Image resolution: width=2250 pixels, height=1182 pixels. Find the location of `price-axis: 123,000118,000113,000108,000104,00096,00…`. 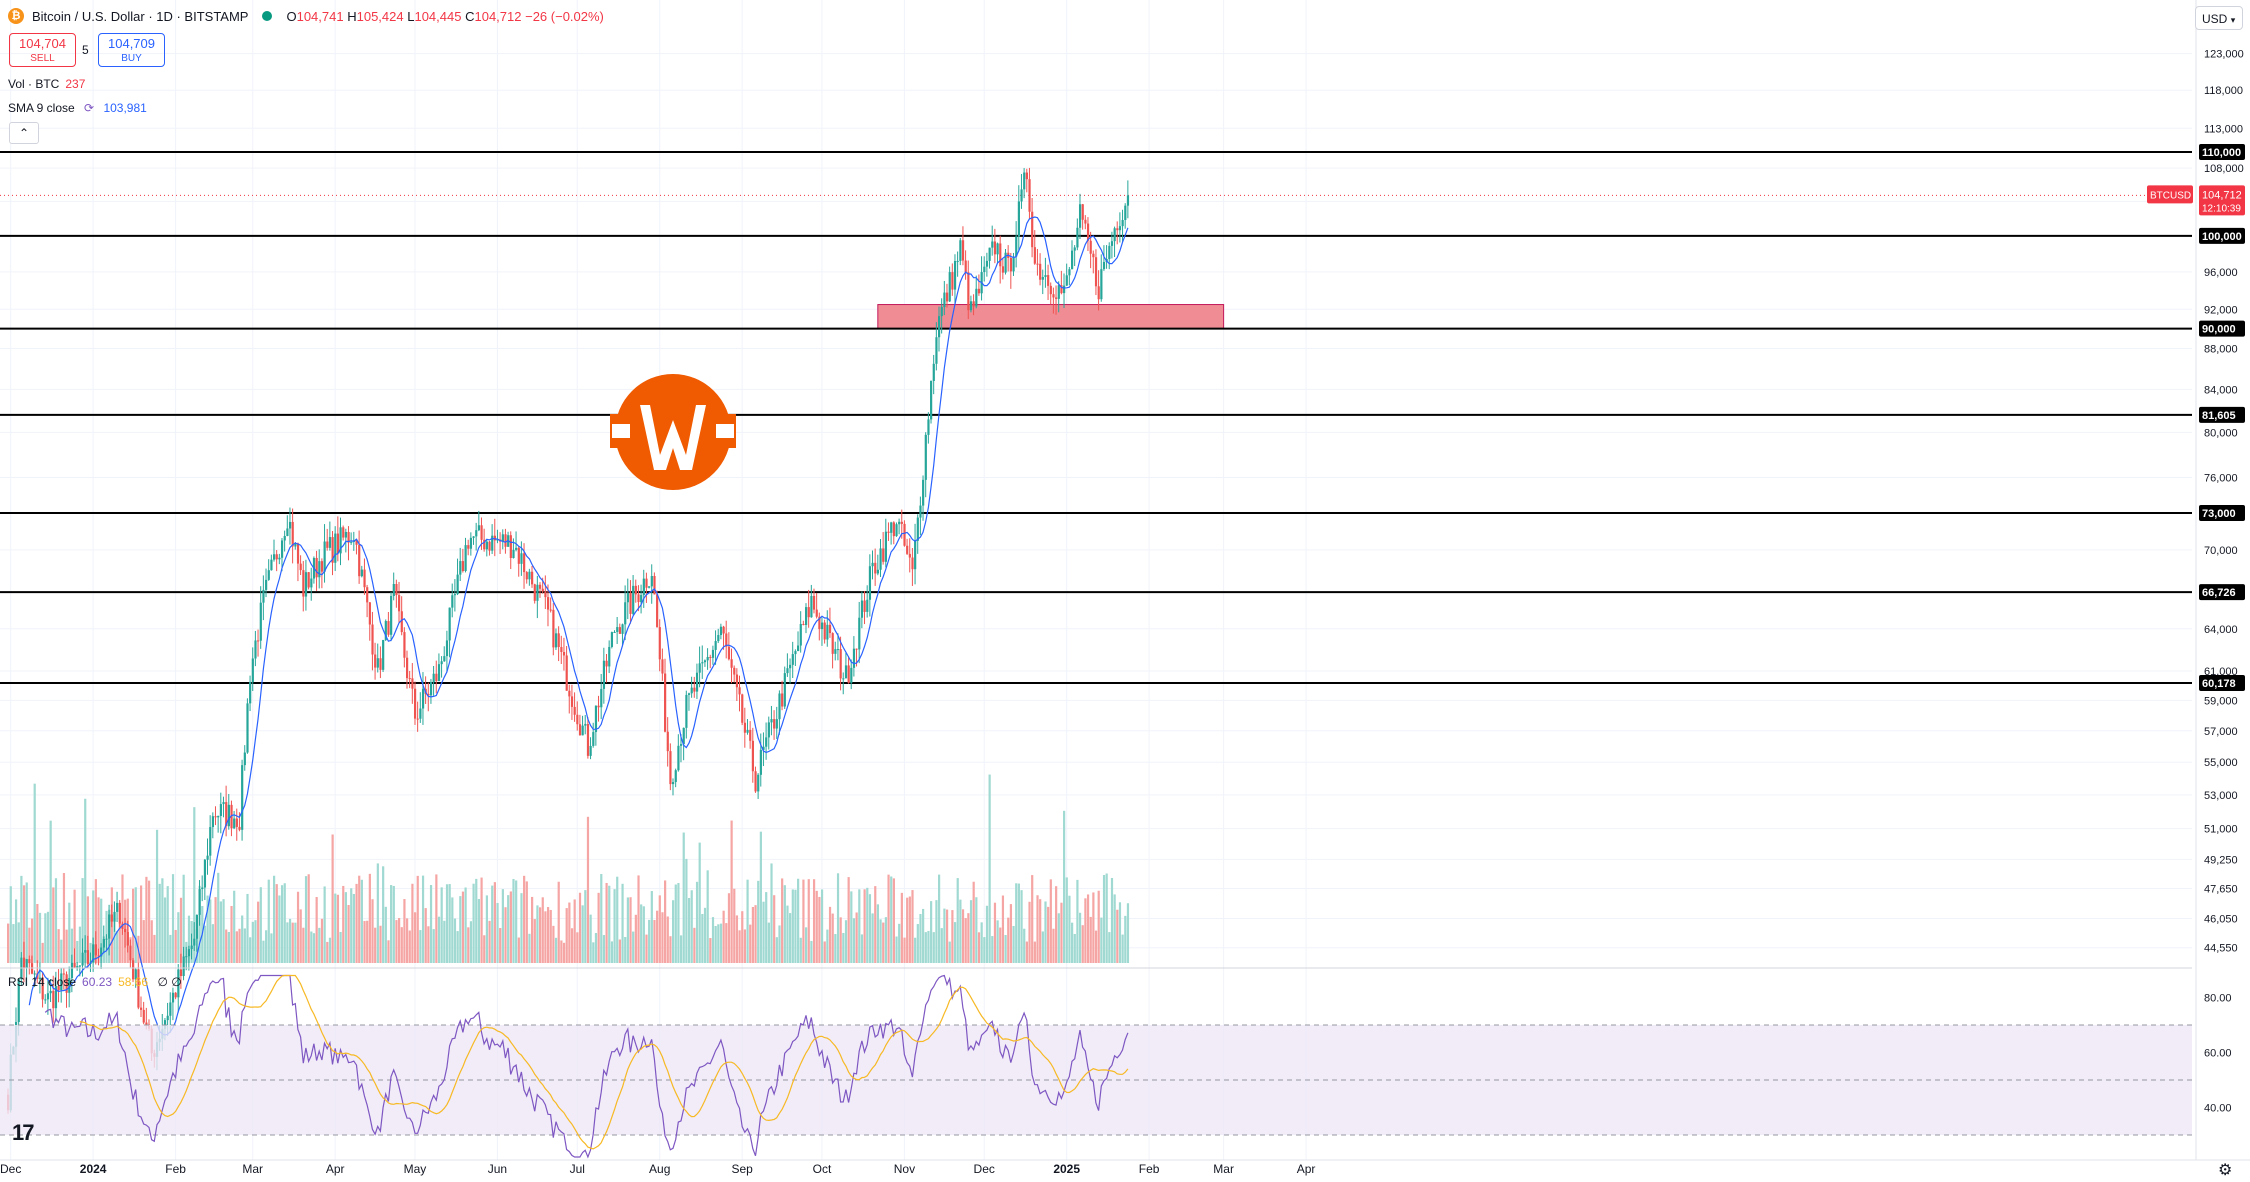

price-axis: 123,000118,000113,000108,000104,00096,00… is located at coordinates (2196, 580).